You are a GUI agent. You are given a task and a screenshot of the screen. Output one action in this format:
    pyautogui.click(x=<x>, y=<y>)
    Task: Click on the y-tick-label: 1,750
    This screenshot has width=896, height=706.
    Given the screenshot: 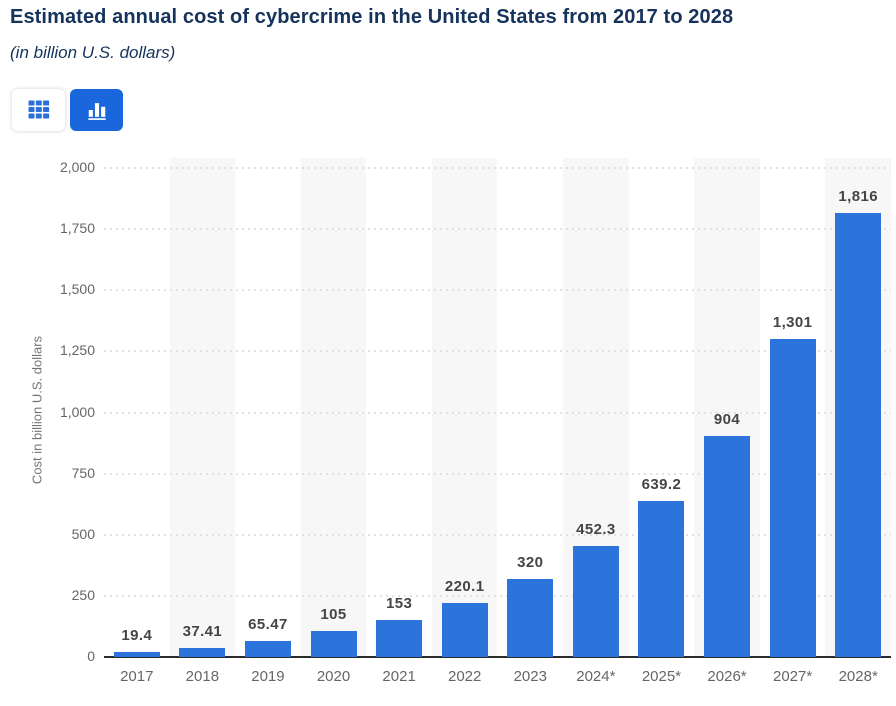 What is the action you would take?
    pyautogui.click(x=77, y=228)
    